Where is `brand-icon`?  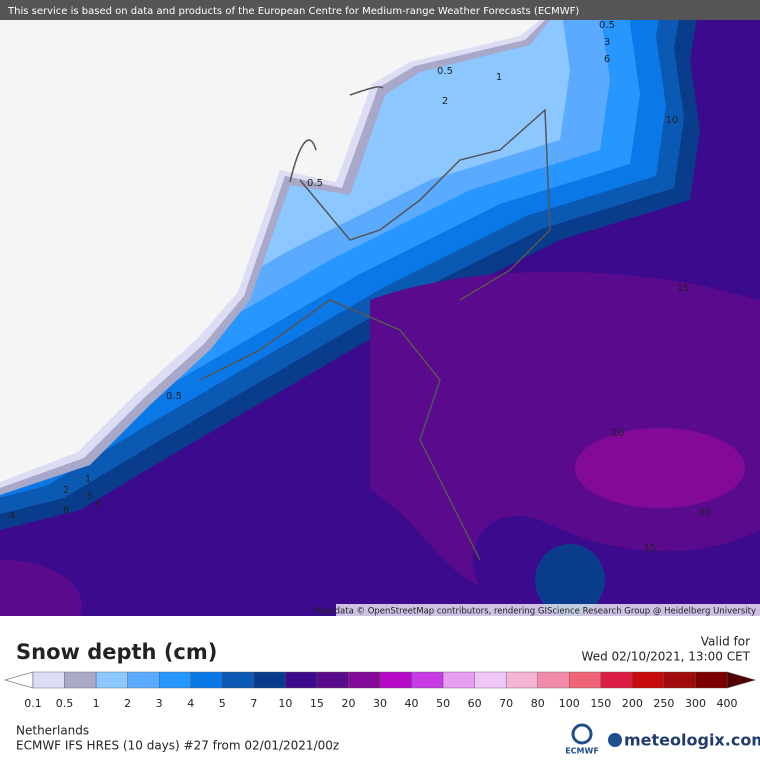 brand-icon is located at coordinates (615, 740).